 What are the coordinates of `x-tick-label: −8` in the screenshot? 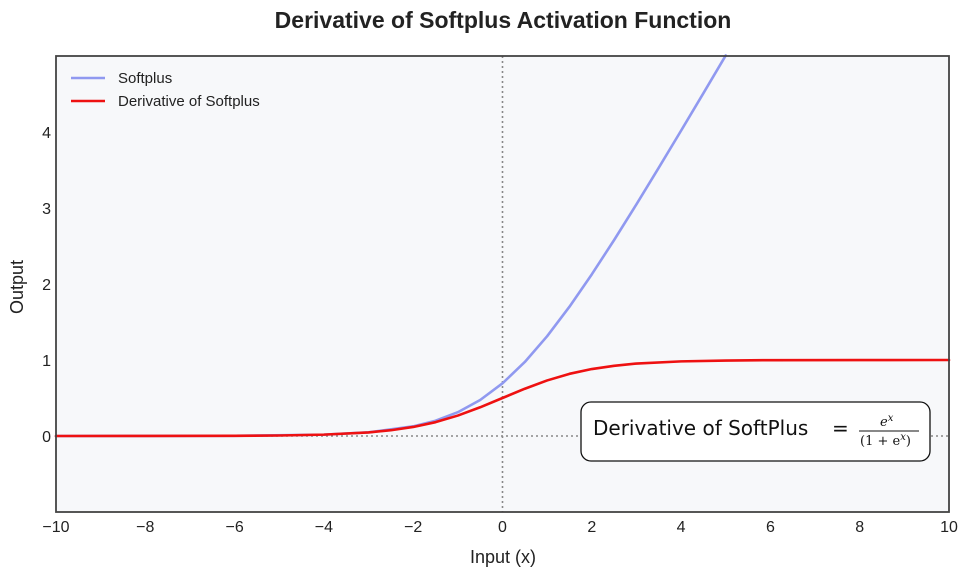 It's located at (145, 527).